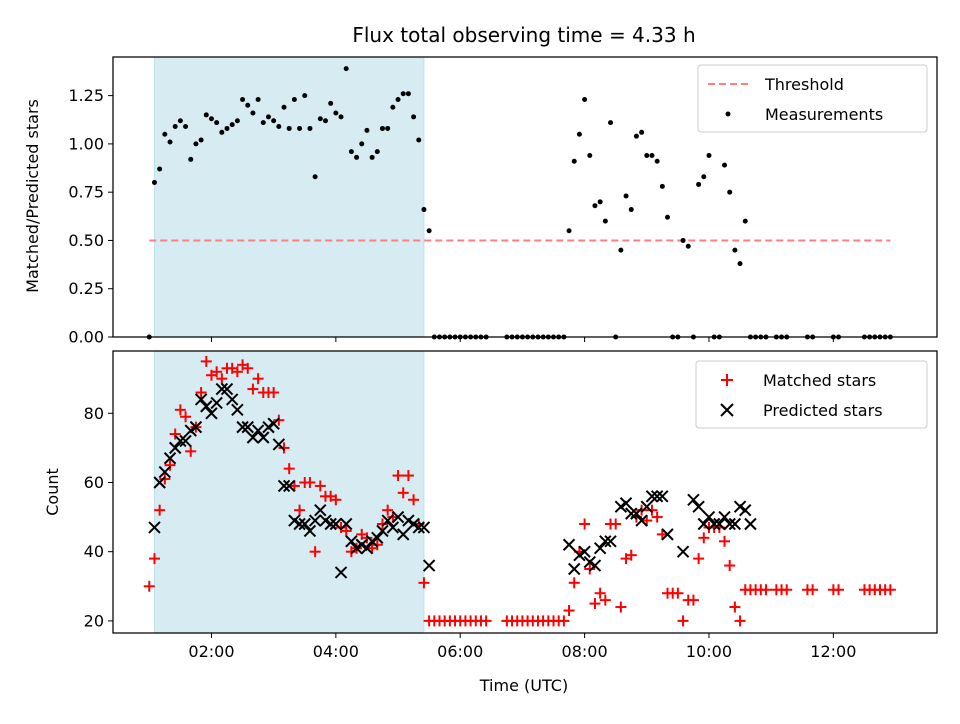 The height and width of the screenshot is (724, 960). Describe the element at coordinates (86, 240) in the screenshot. I see `top-y-tick-label: 0.50` at that location.